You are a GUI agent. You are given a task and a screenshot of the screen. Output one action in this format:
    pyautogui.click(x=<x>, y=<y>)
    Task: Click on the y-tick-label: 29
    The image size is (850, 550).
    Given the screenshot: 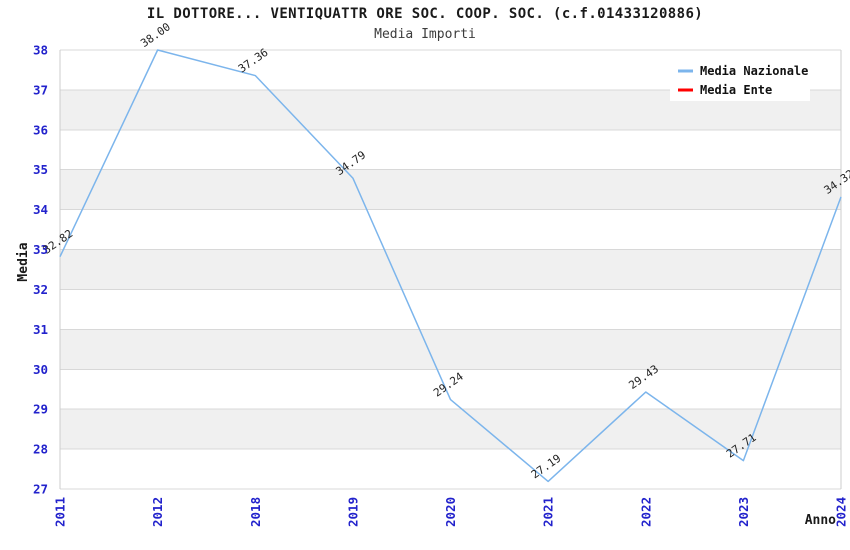 What is the action you would take?
    pyautogui.click(x=40, y=409)
    